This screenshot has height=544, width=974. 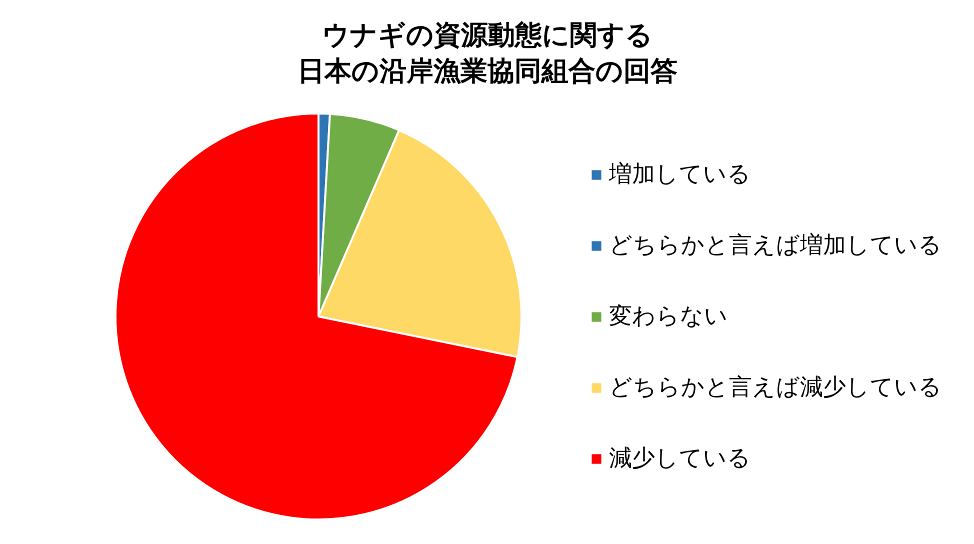 I want to click on chart-subtitle: 日本の沿岸漁業協同組合の回答, so click(x=488, y=71).